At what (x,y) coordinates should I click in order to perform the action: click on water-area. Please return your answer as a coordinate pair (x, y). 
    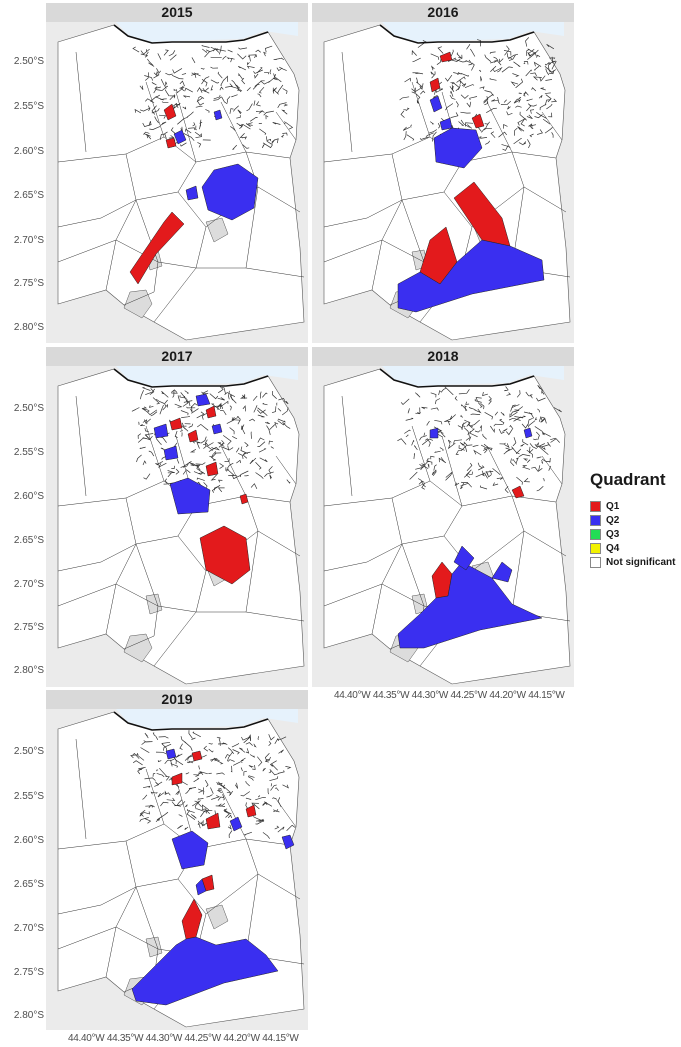
    Looking at the image, I should click on (473, 32).